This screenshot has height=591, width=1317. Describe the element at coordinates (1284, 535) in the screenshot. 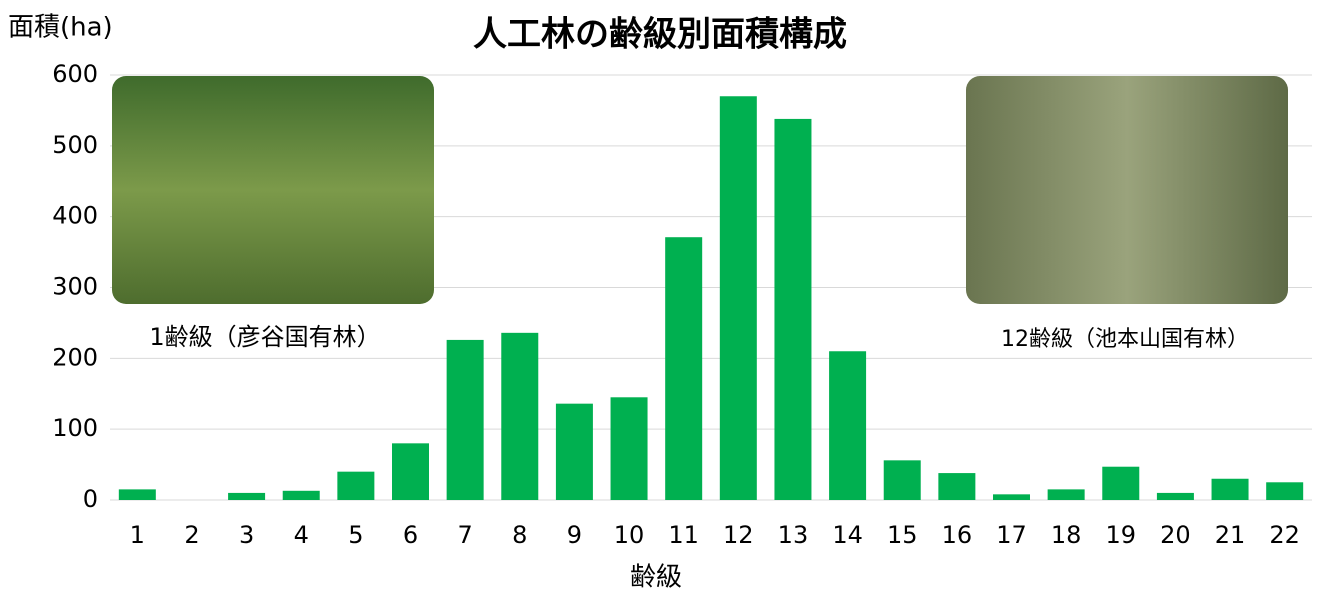

I see `x-tick-label: 22` at that location.